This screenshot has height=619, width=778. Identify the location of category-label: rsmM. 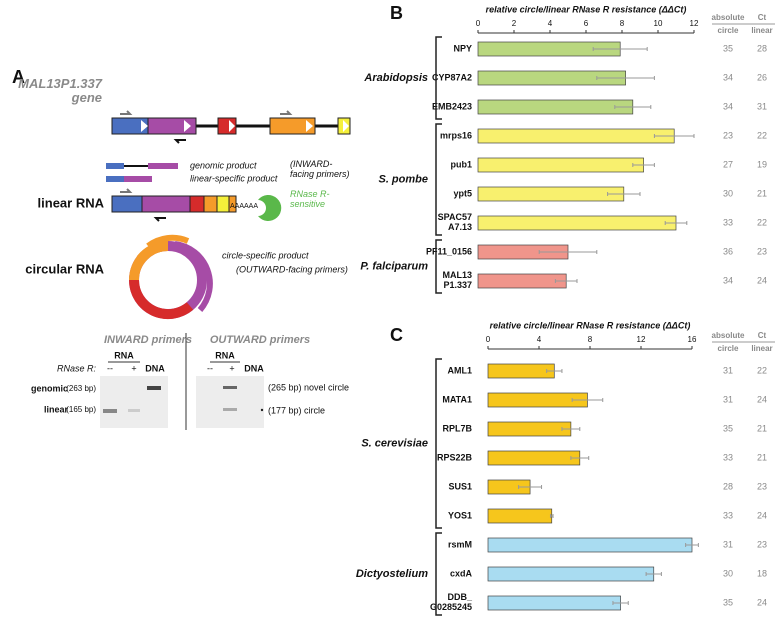
(460, 544).